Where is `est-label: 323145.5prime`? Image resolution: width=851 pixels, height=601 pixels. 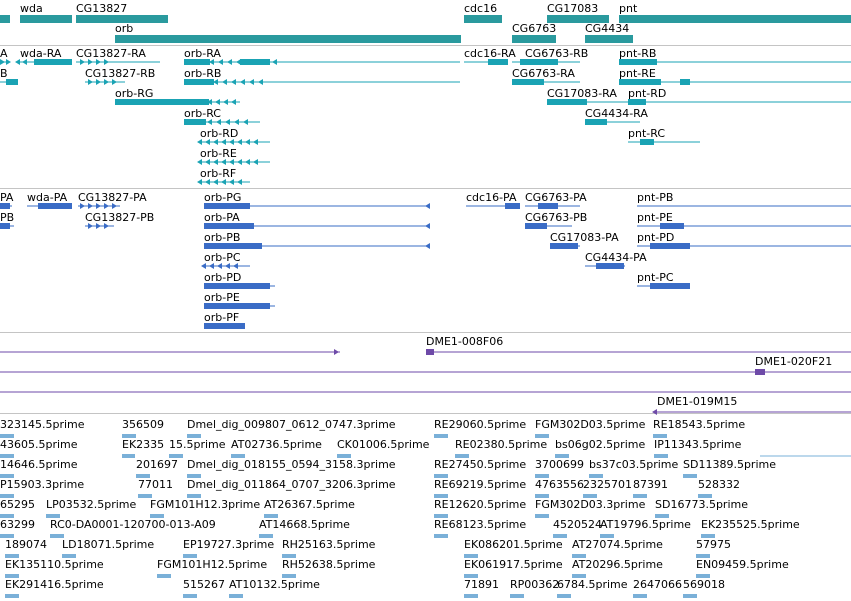 est-label: 323145.5prime is located at coordinates (42, 424).